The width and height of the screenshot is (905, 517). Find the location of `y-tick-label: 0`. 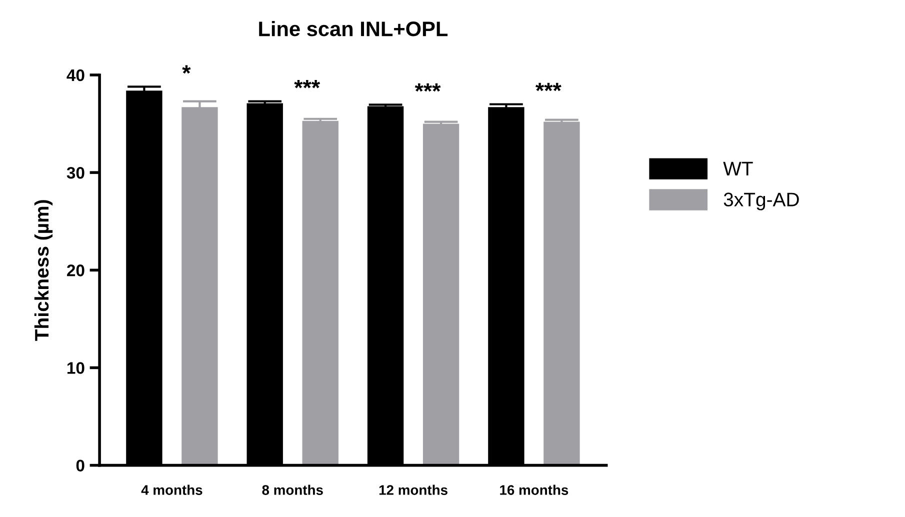

y-tick-label: 0 is located at coordinates (80, 466).